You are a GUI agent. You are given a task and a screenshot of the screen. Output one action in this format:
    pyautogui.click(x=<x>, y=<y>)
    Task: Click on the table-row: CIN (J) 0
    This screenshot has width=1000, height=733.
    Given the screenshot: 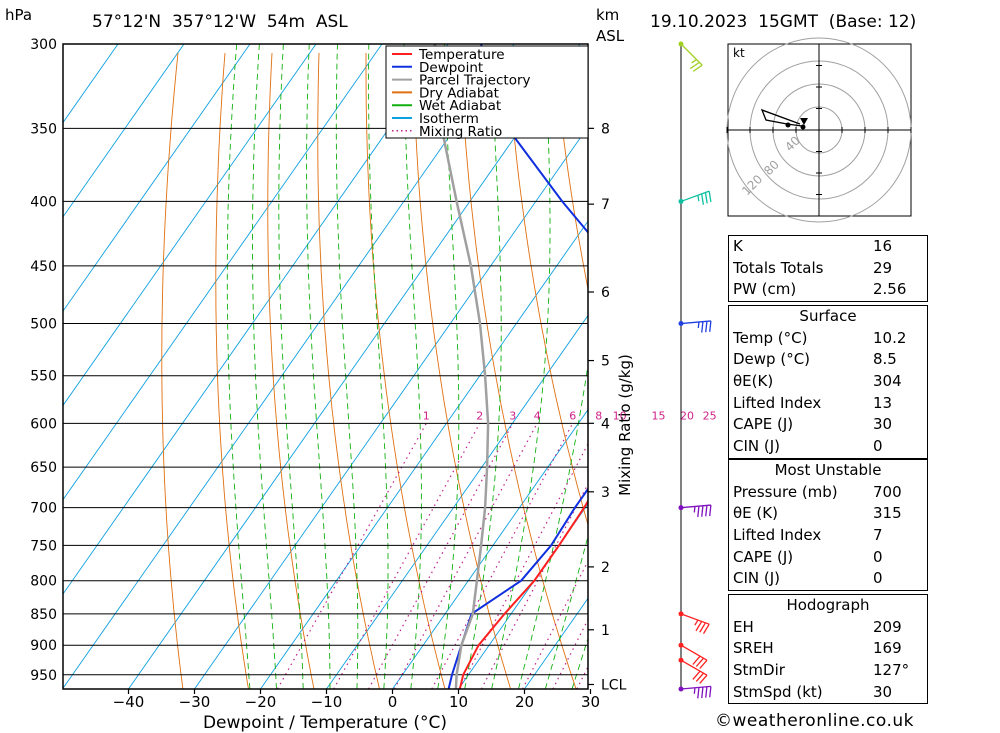 What is the action you would take?
    pyautogui.click(x=828, y=579)
    